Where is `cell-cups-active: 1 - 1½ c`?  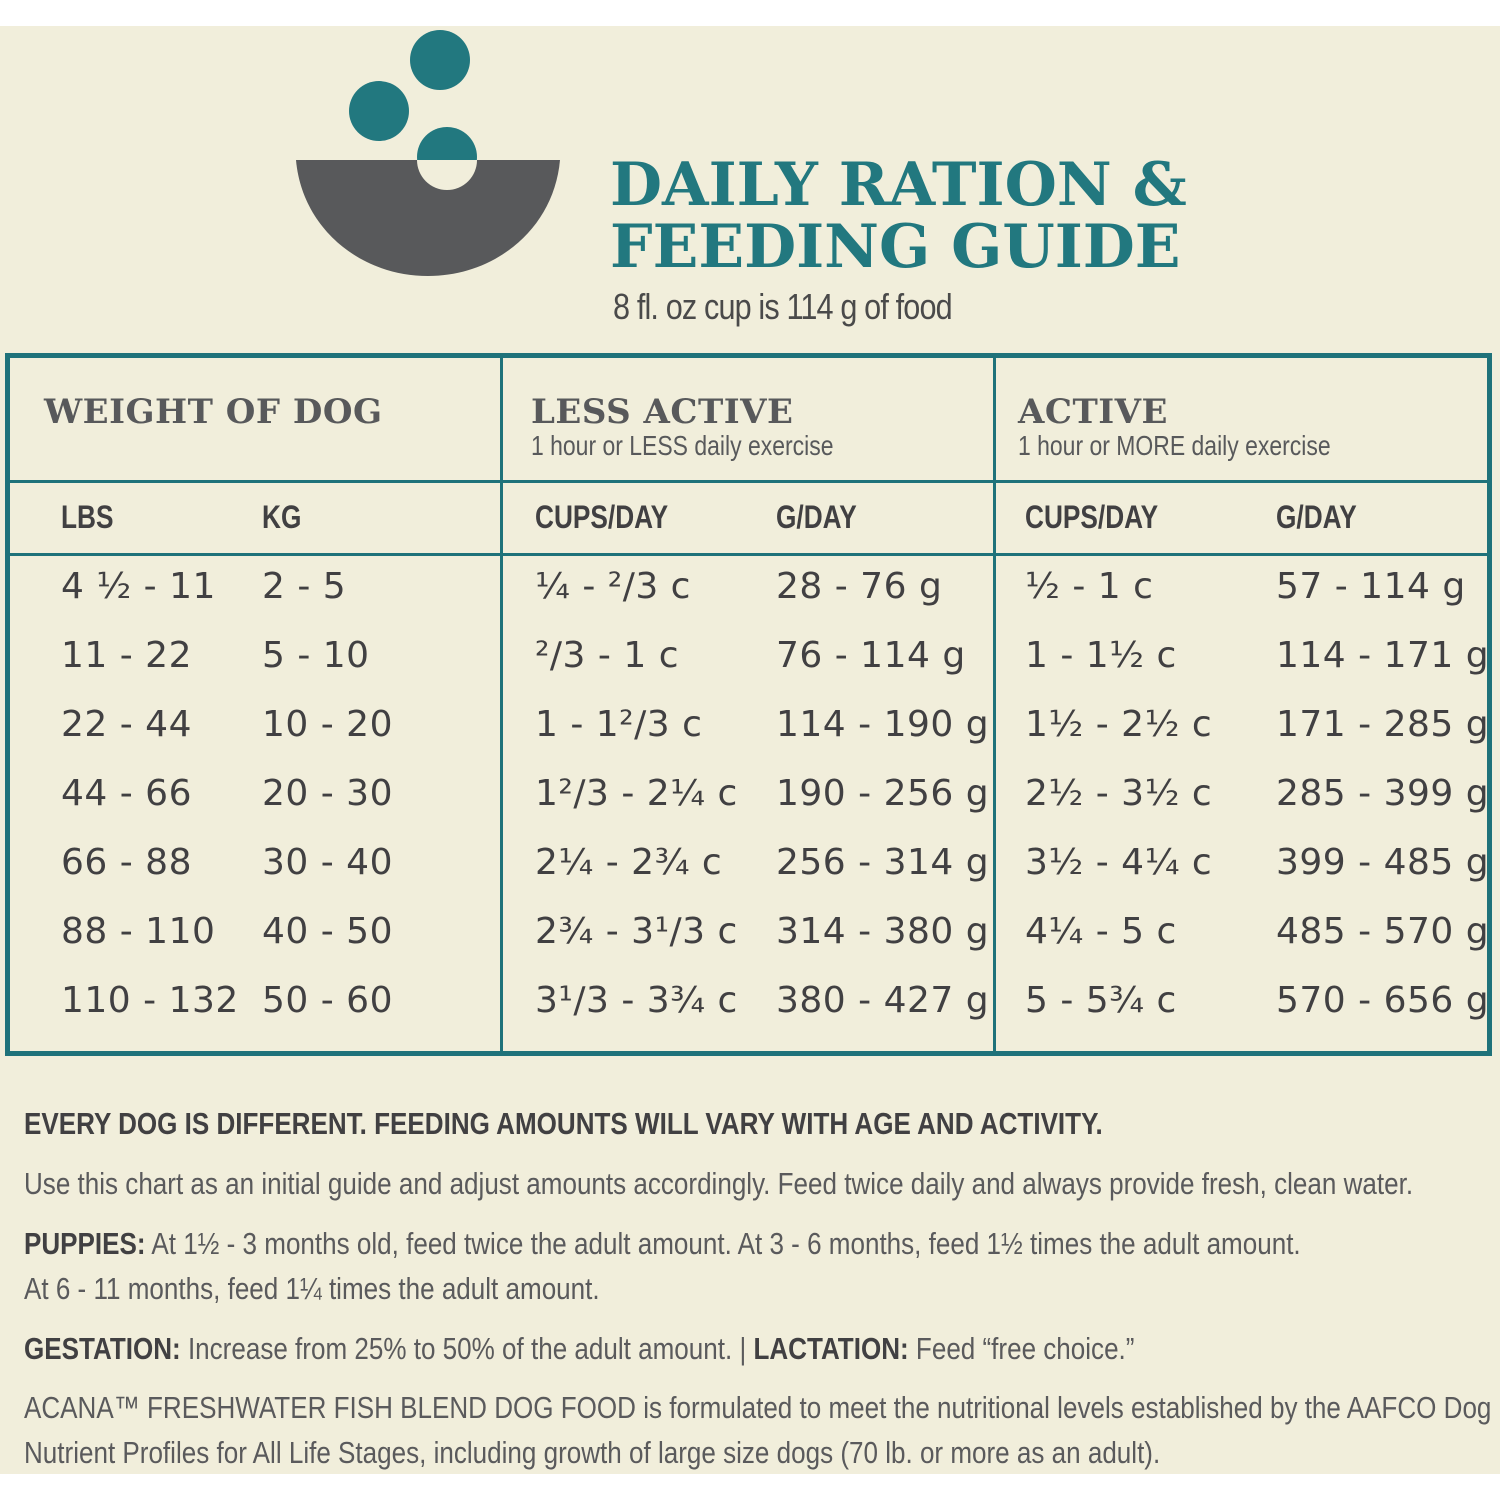 cell-cups-active: 1 - 1½ c is located at coordinates (1101, 655).